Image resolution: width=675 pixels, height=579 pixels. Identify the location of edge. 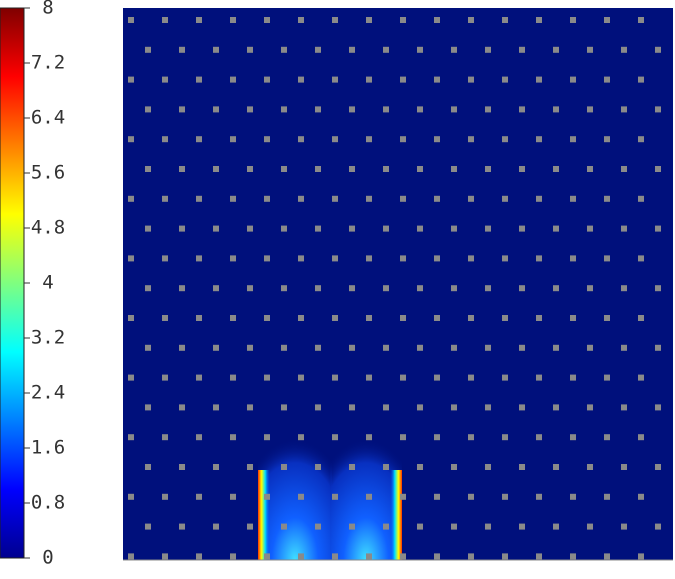
(396, 515).